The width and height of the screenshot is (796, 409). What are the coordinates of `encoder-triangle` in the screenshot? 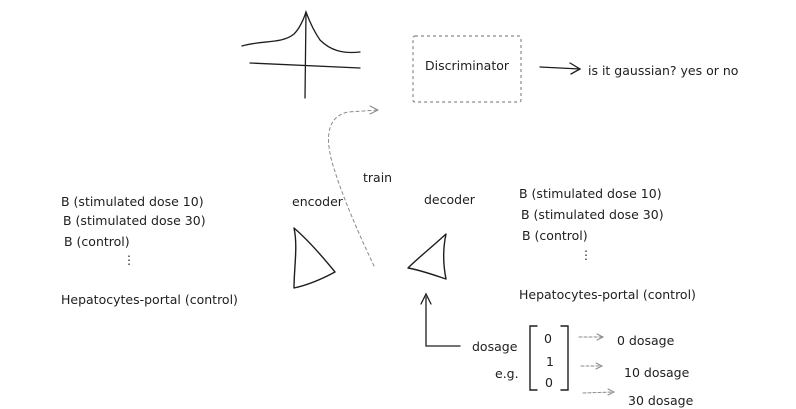 It's located at (314, 258).